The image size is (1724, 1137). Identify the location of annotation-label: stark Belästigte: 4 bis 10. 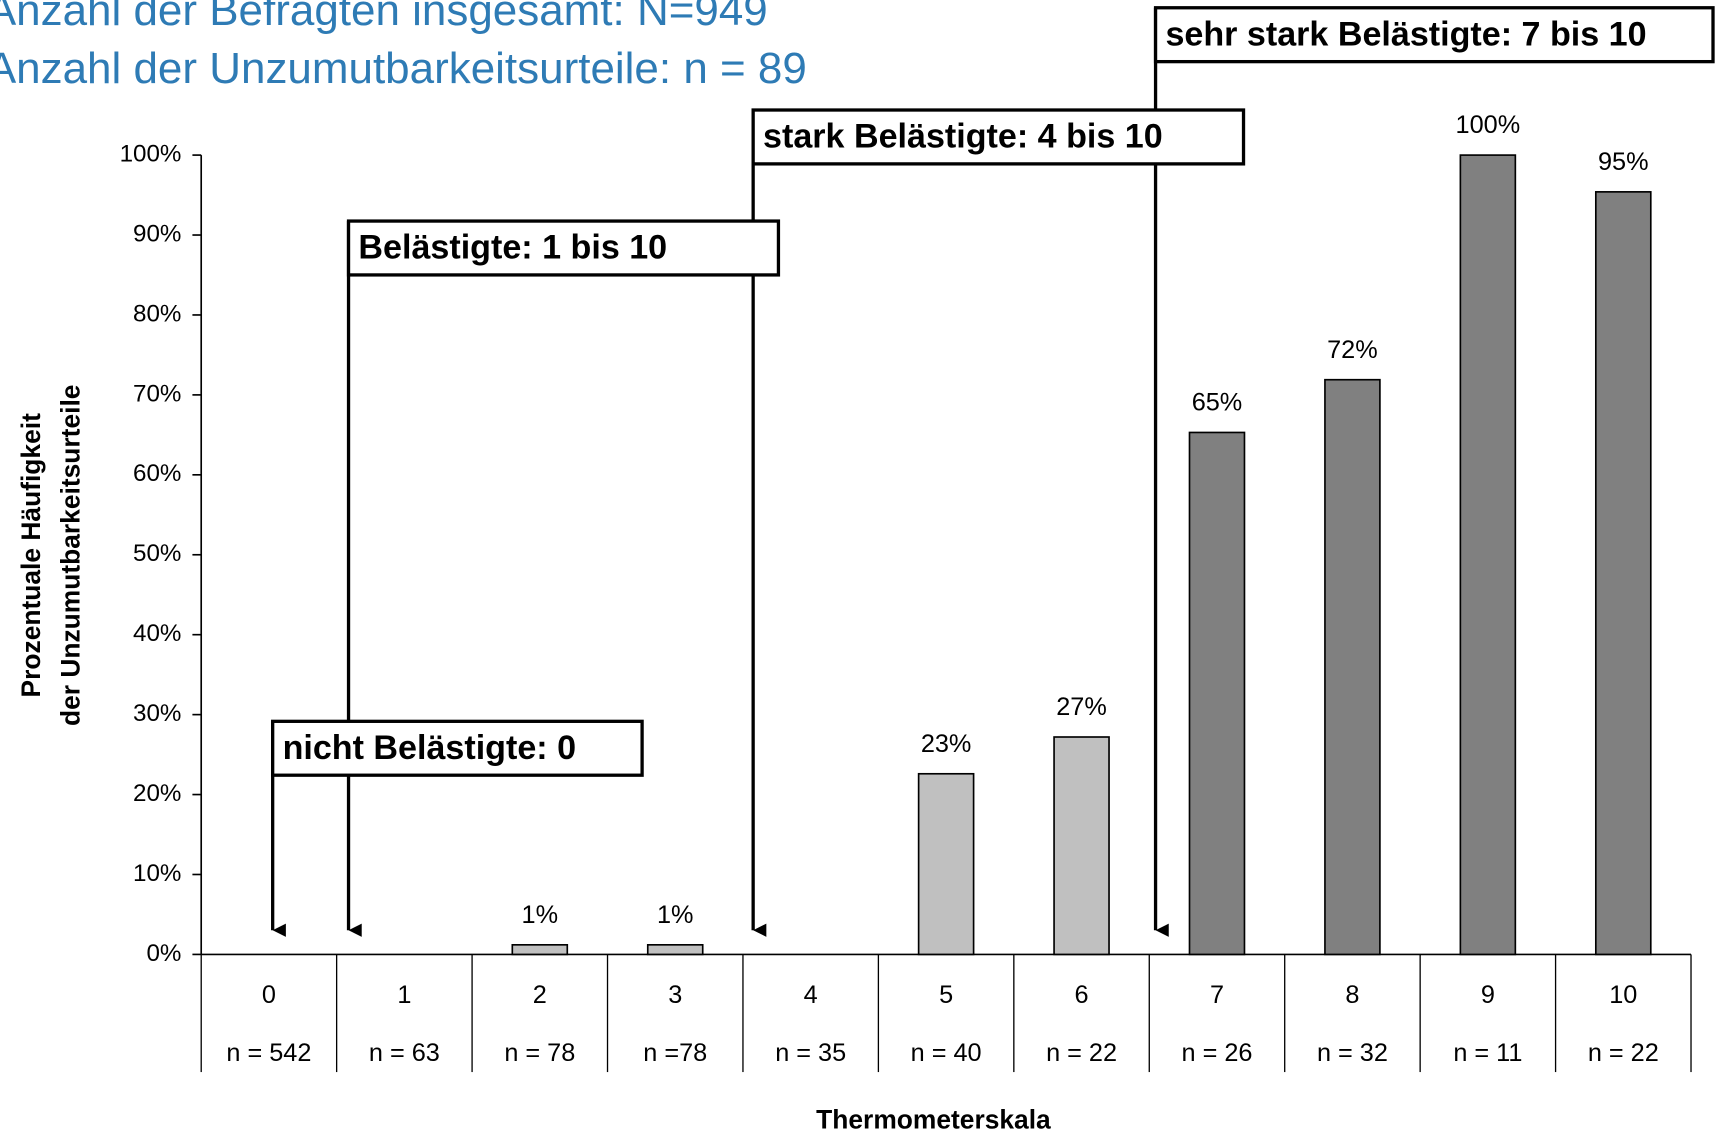
(963, 137).